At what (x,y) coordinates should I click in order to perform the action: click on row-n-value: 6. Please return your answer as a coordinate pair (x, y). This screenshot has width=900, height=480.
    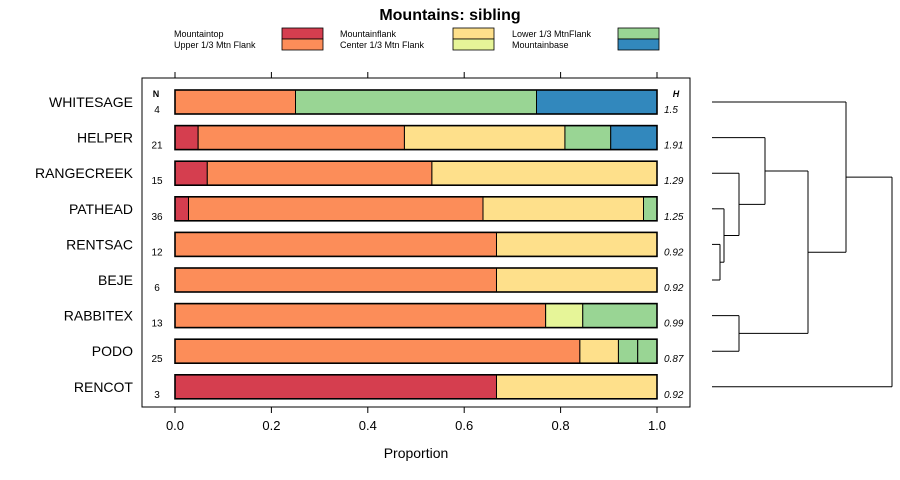
    Looking at the image, I should click on (157, 288).